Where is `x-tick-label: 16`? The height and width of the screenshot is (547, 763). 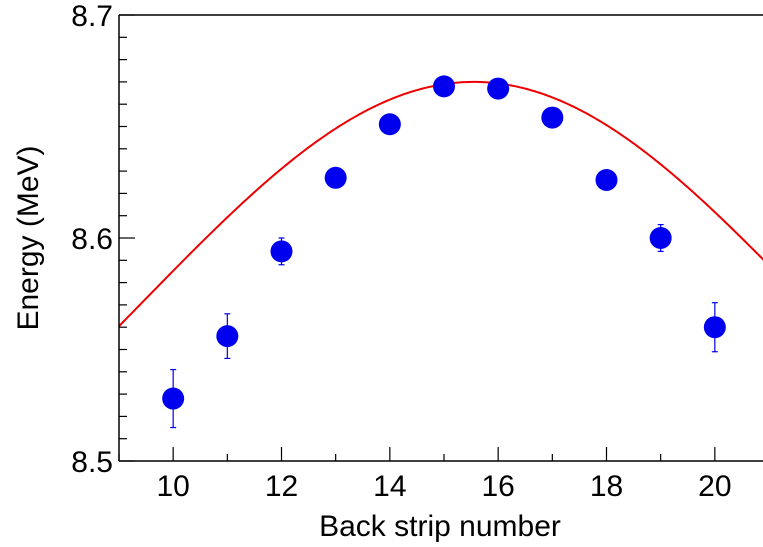
x-tick-label: 16 is located at coordinates (497, 486).